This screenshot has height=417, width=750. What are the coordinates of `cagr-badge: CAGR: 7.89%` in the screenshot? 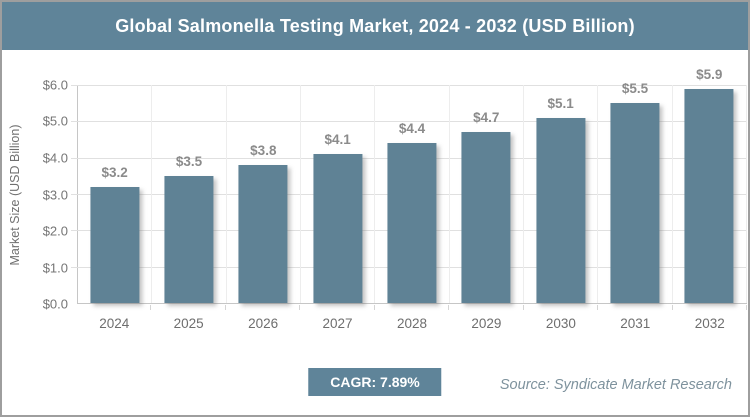 It's located at (375, 382).